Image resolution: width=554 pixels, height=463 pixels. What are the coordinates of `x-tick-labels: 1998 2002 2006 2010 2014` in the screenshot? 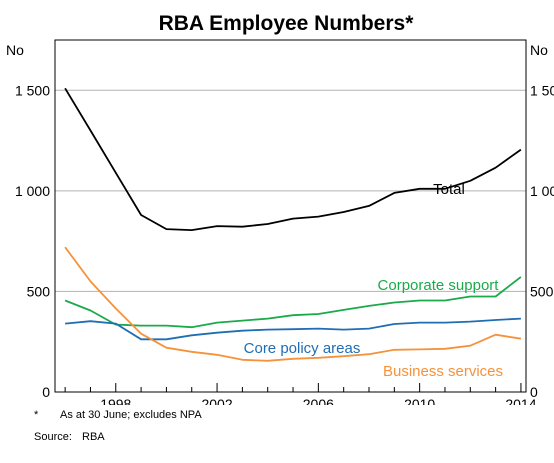 It's located at (318, 400).